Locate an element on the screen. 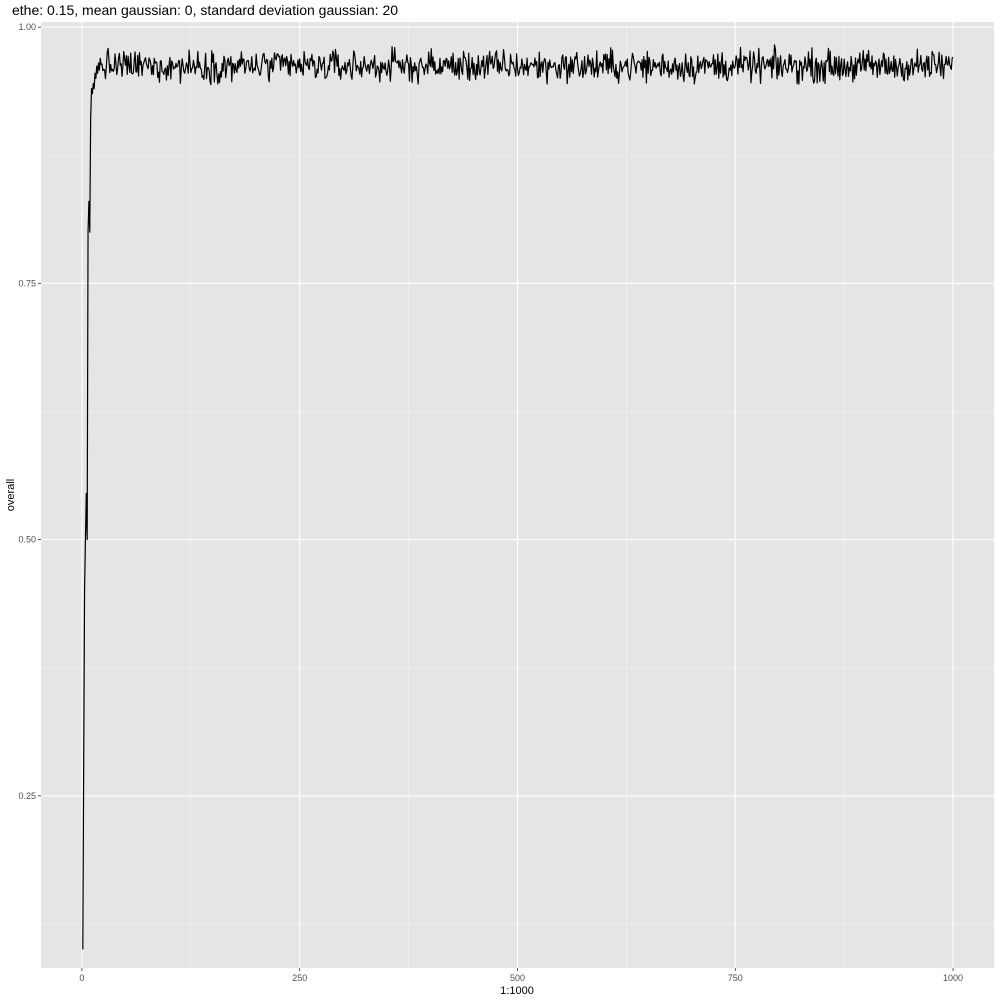 The height and width of the screenshot is (1000, 1000). x-axis-title: 1:1000 is located at coordinates (517, 991).